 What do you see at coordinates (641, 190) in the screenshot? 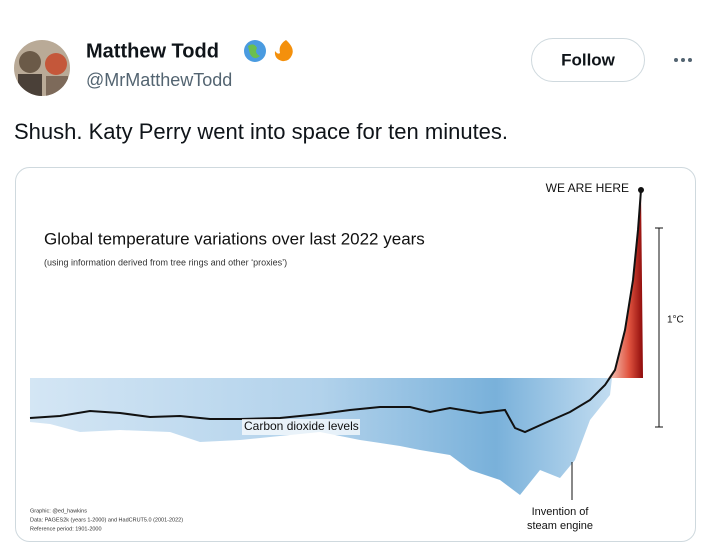
I see `now-marker` at bounding box center [641, 190].